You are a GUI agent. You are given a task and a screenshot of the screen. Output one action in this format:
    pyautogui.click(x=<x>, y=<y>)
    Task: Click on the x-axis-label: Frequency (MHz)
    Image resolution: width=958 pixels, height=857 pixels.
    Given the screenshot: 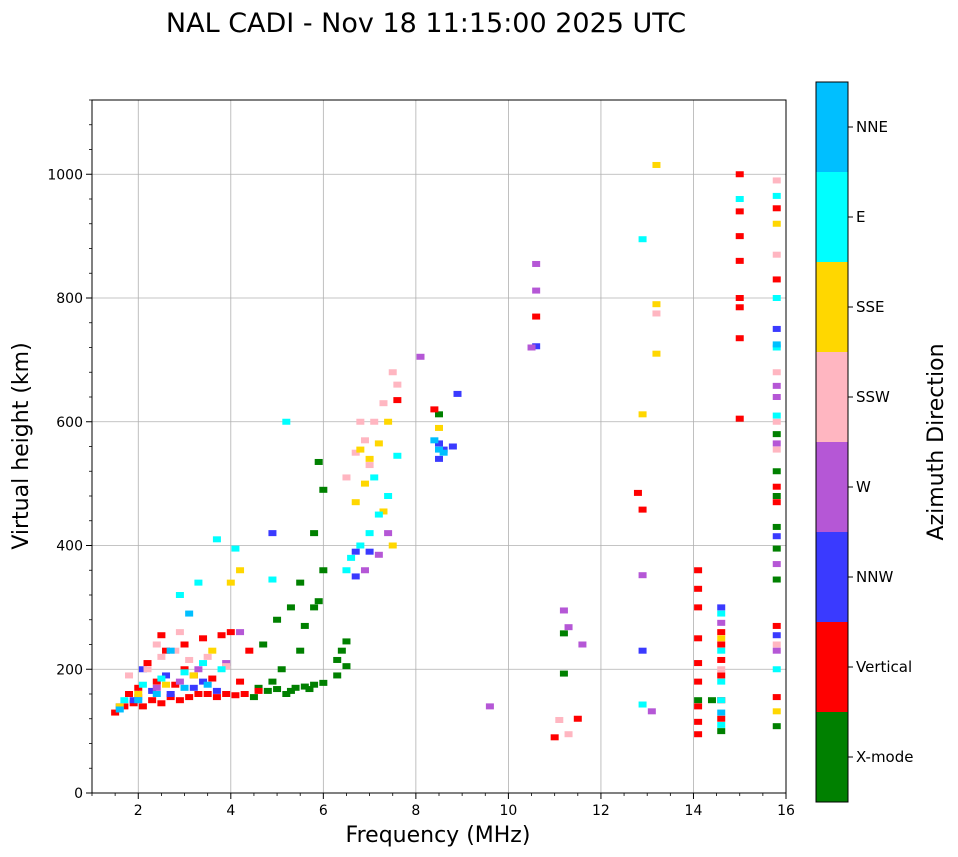 What is the action you would take?
    pyautogui.click(x=438, y=835)
    